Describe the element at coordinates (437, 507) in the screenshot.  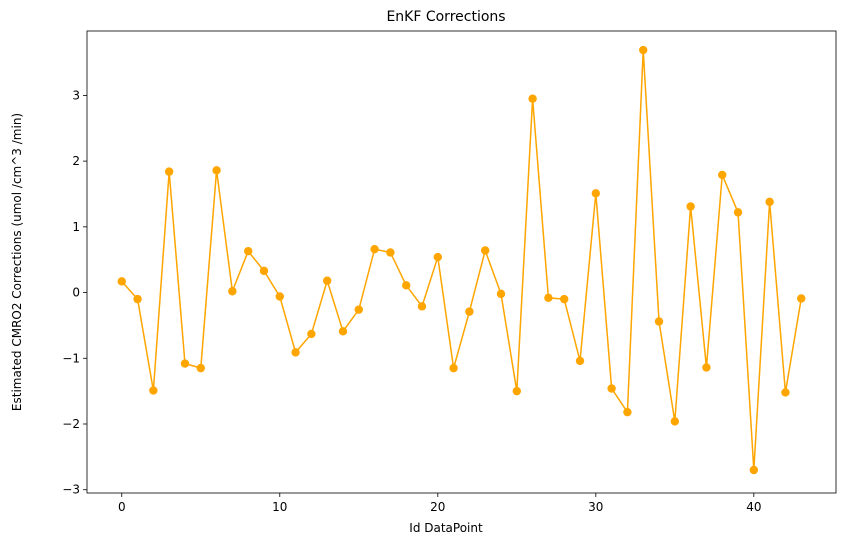
I see `x-tick-label: 20` at that location.